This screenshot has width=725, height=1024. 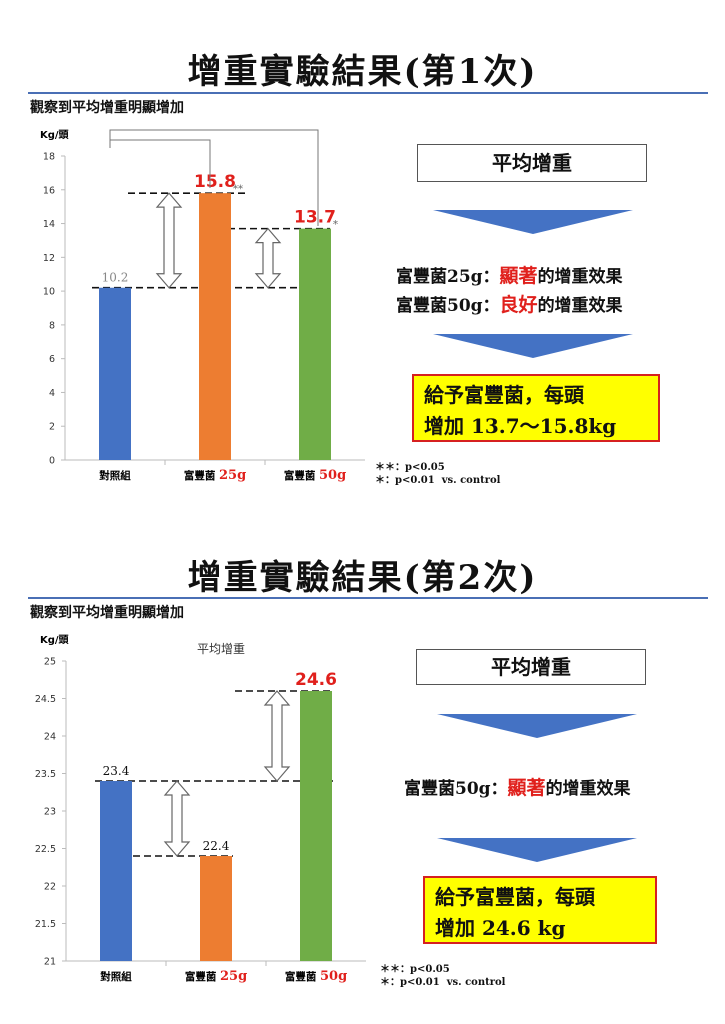 What do you see at coordinates (531, 667) in the screenshot?
I see `panel2-average-gain-box: 平均增重` at bounding box center [531, 667].